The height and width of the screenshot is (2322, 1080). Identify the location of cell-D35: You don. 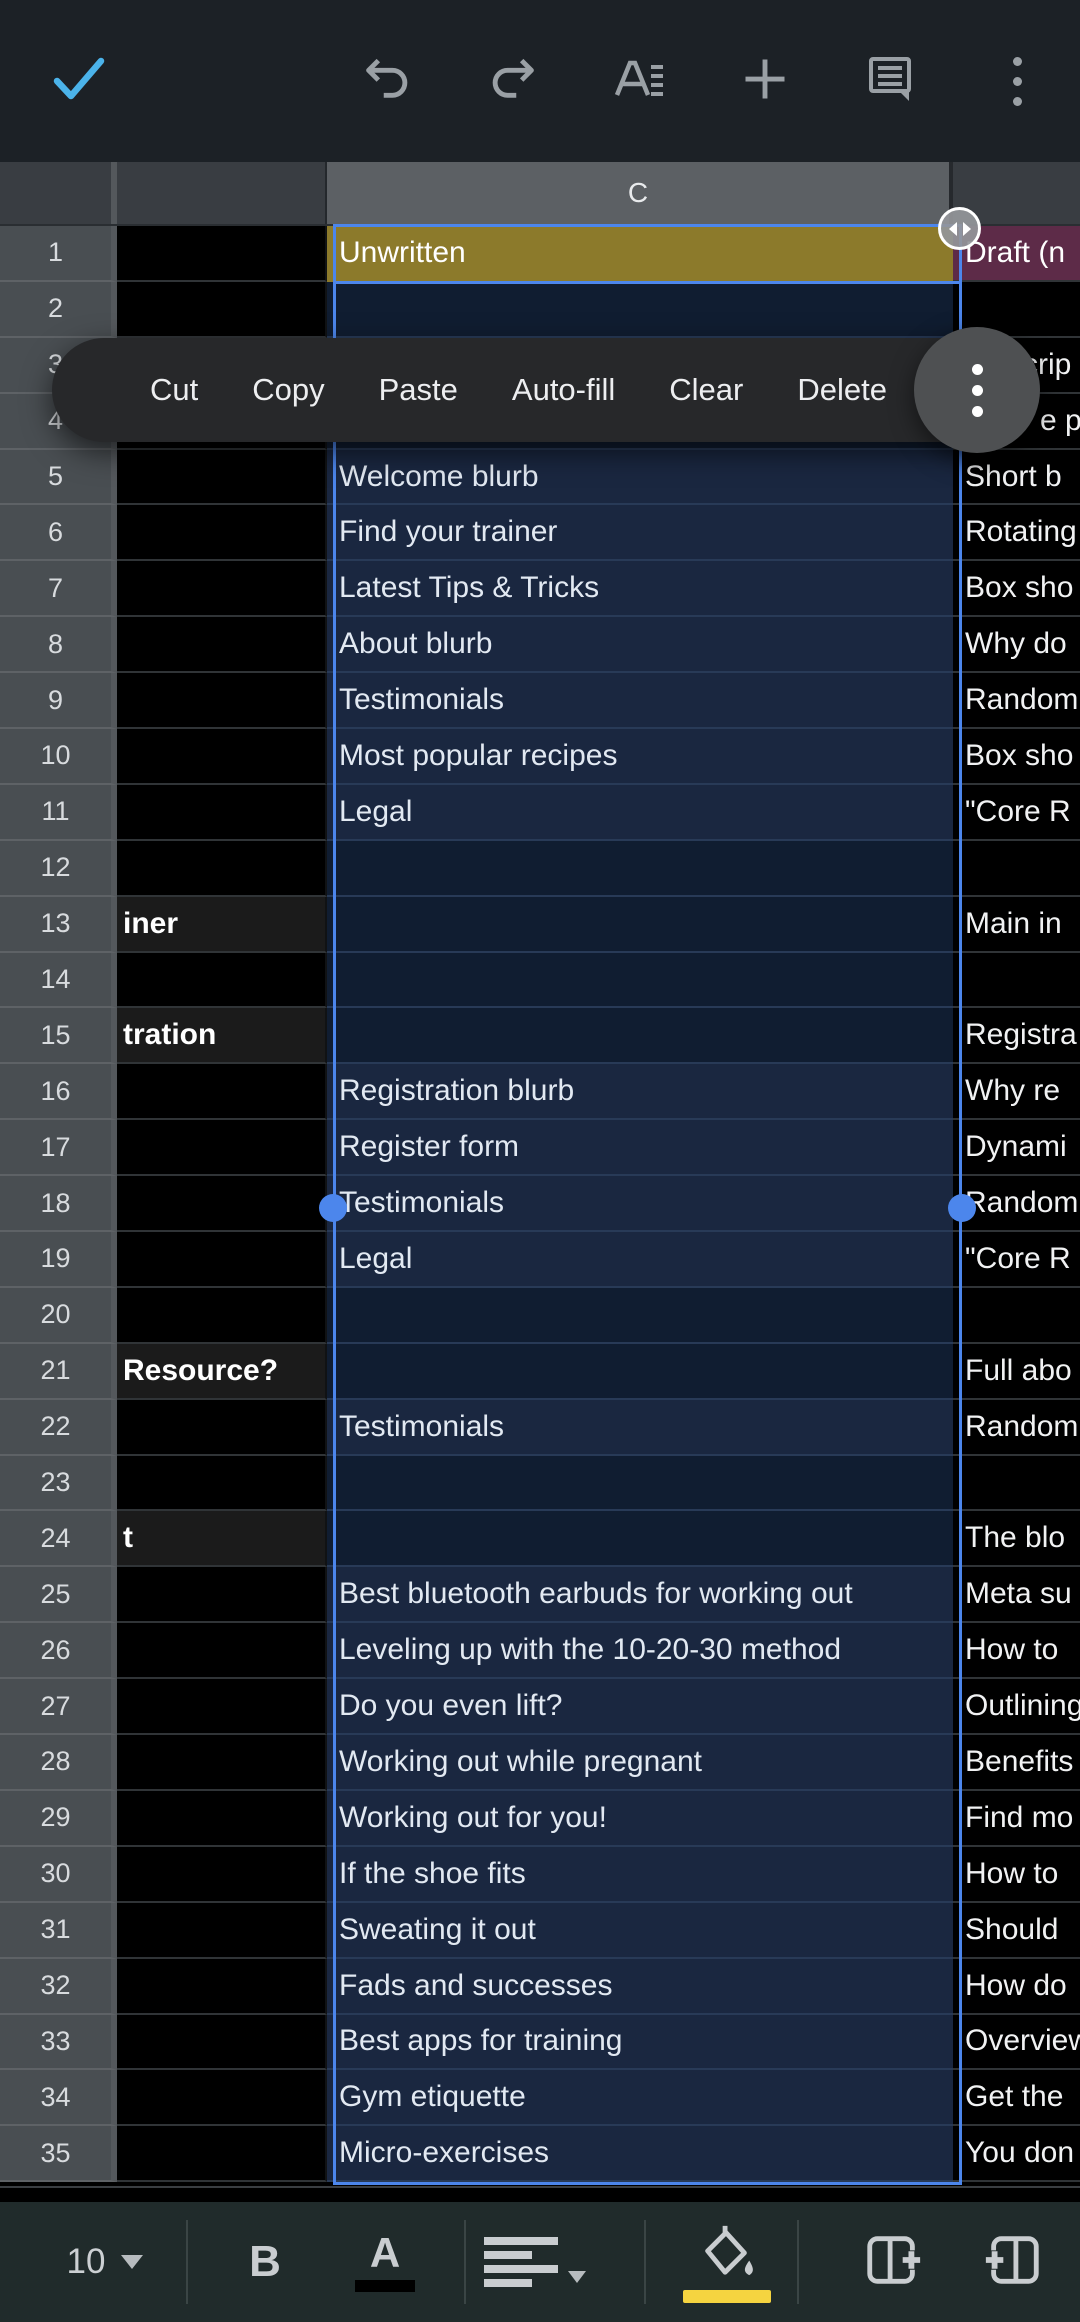
(1016, 2154).